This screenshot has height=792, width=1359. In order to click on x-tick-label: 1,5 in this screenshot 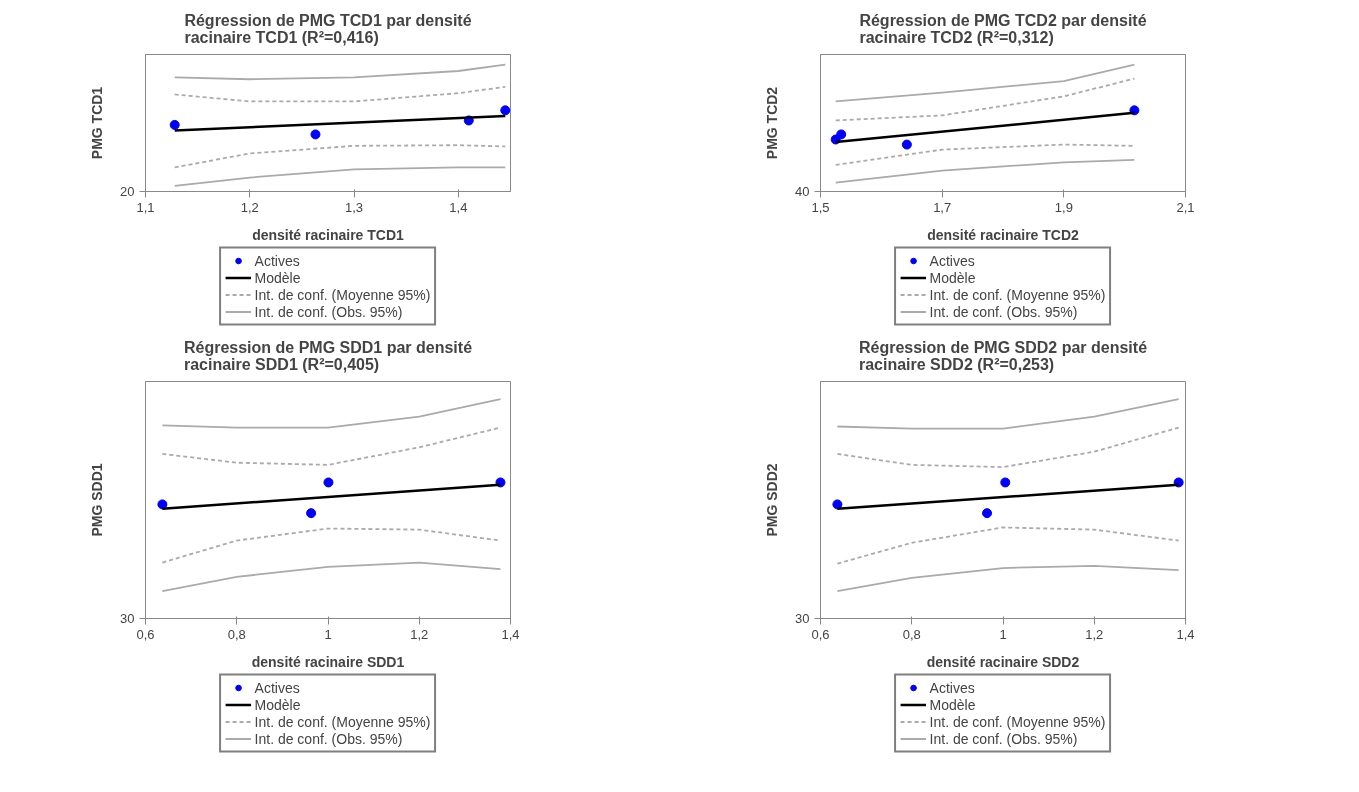, I will do `click(820, 207)`.